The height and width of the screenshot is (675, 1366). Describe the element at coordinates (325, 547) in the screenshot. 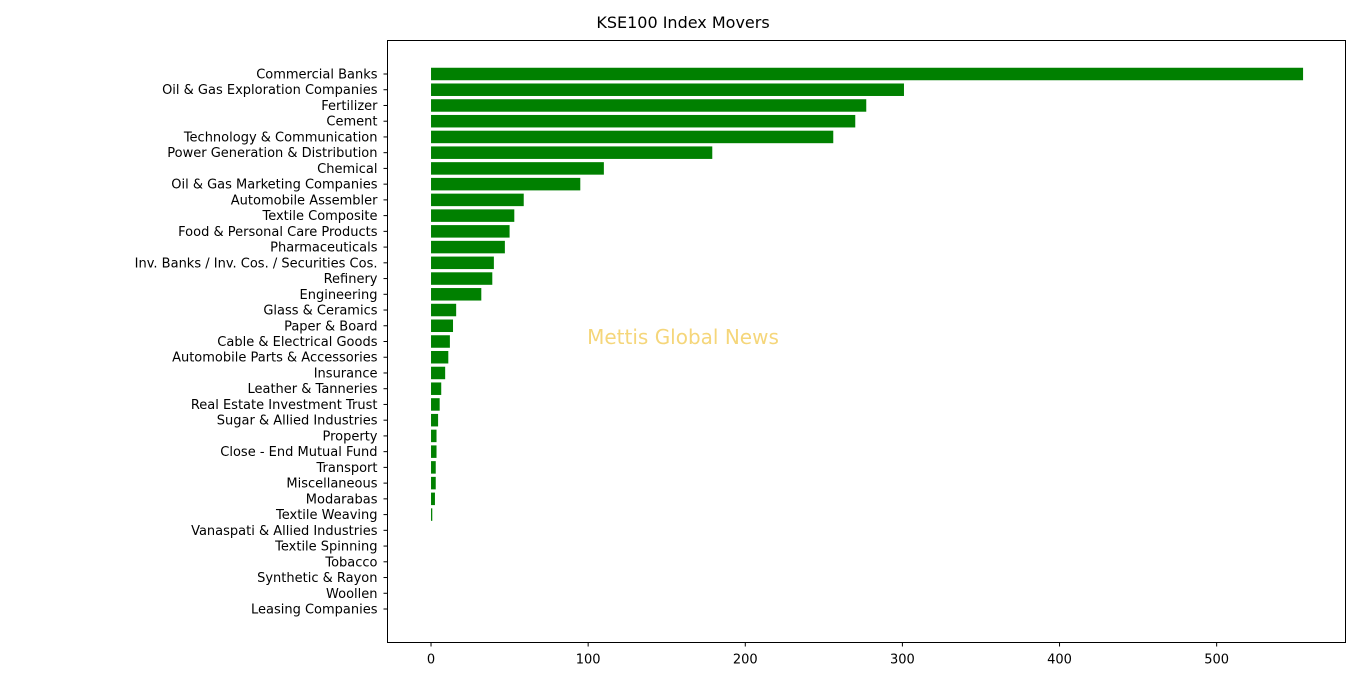

I see `y-tick-label: Textile Spinning` at that location.